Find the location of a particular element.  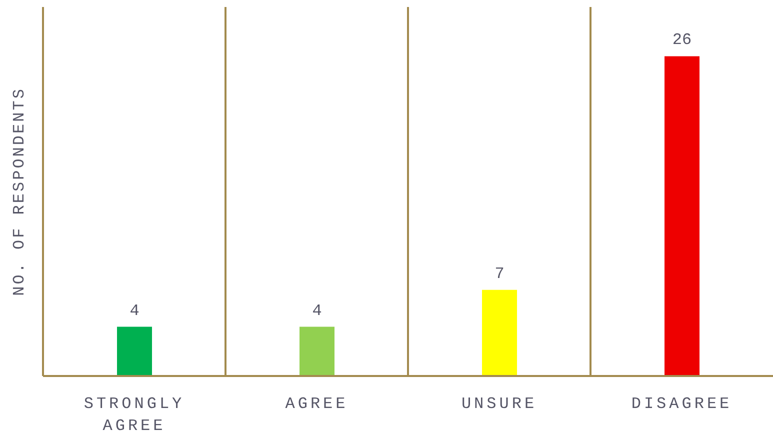

x-tick-label: STRONGLY AGREE is located at coordinates (134, 414).